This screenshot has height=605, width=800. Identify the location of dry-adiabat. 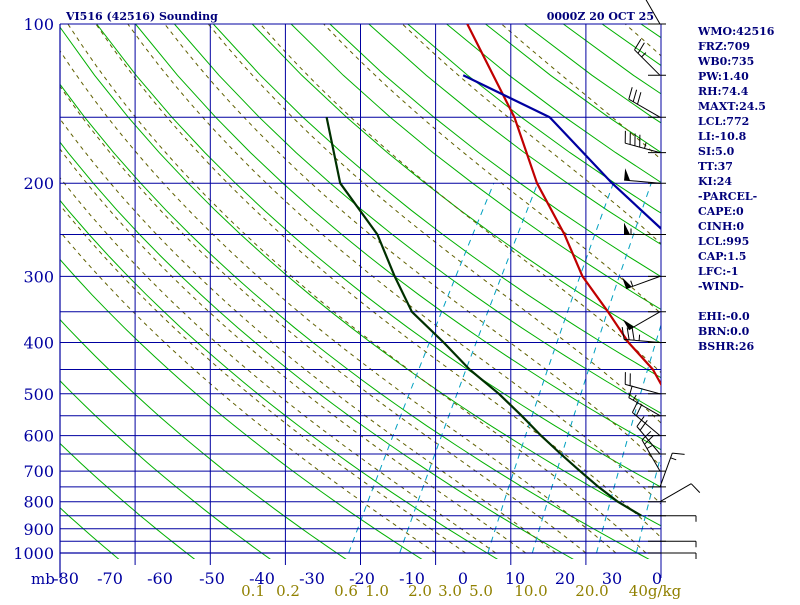
(62, 294).